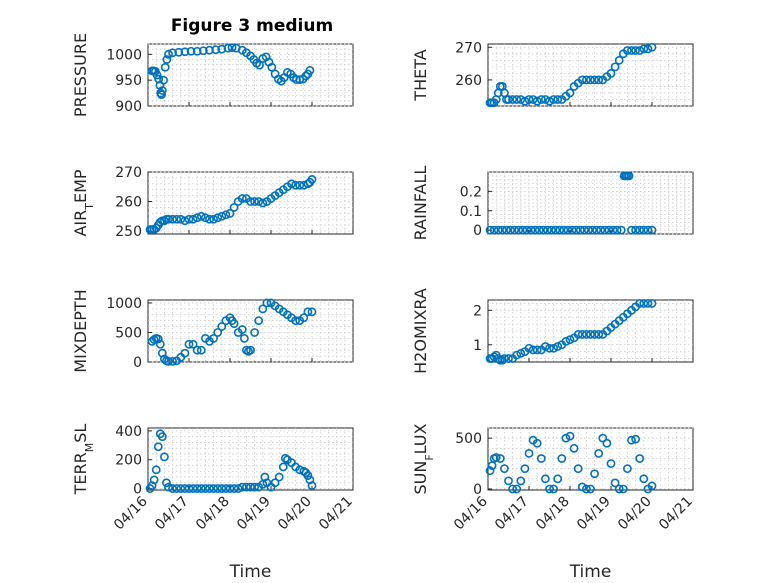 This screenshot has height=583, width=778. Describe the element at coordinates (471, 192) in the screenshot. I see `y-tick-label: 0.2` at that location.